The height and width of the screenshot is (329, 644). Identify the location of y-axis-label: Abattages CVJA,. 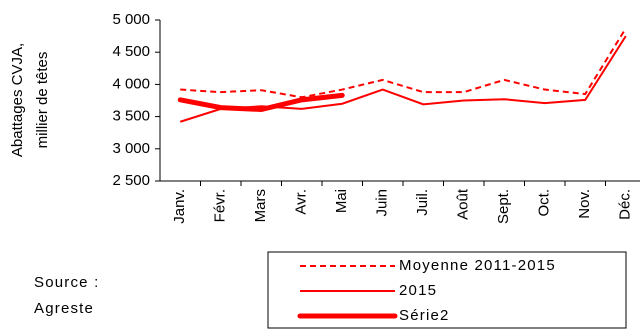
(17, 100).